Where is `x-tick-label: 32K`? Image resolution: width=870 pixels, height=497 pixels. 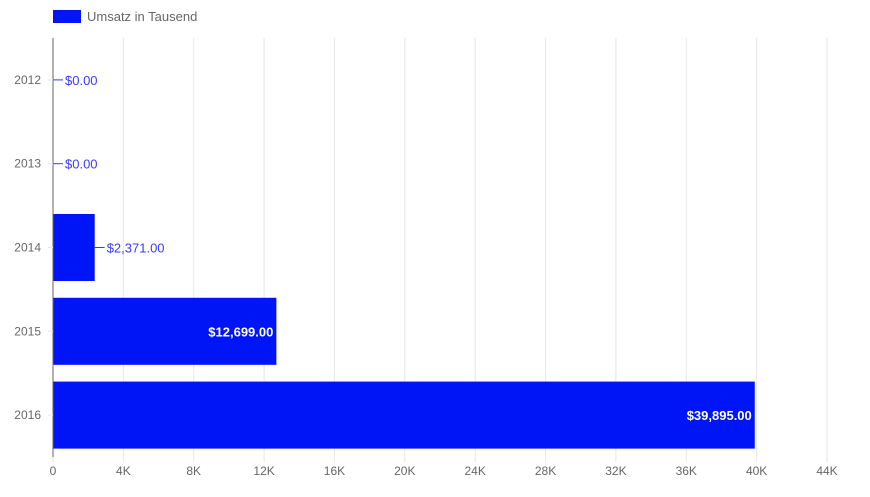
x-tick-label: 32K is located at coordinates (615, 471).